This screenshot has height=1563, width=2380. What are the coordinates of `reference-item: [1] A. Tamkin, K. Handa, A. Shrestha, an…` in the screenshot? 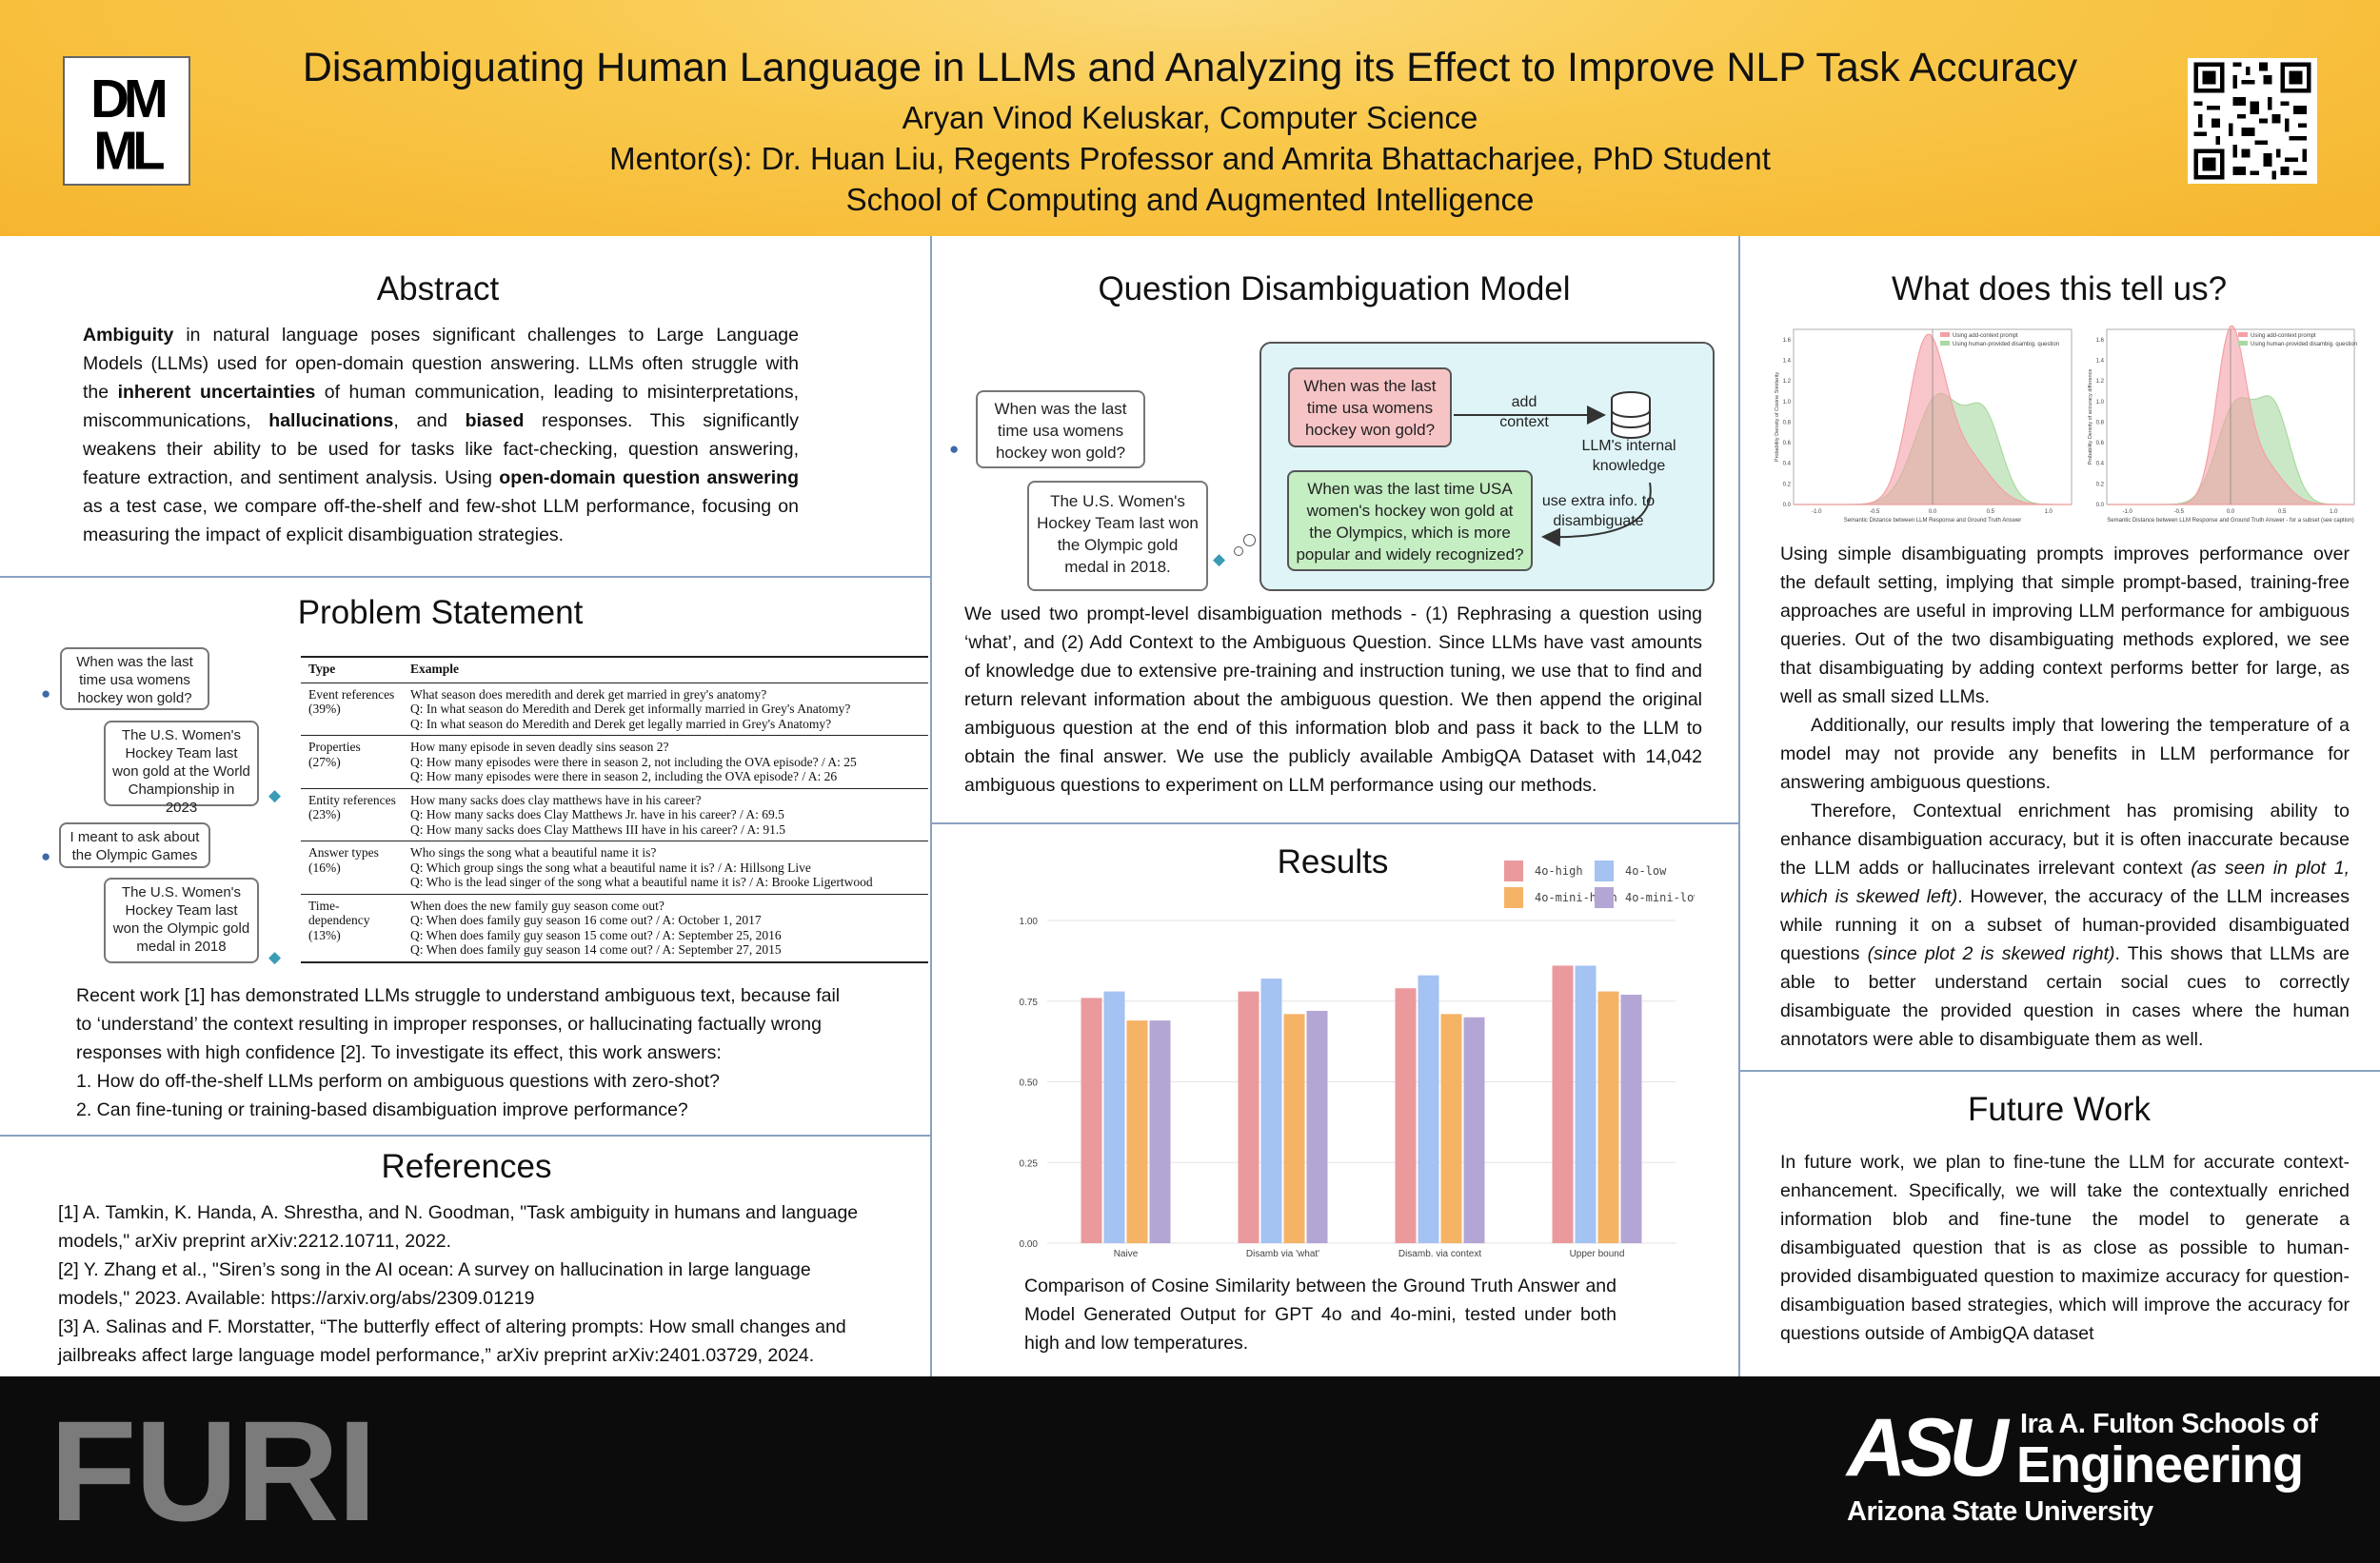 It's located at (458, 1227).